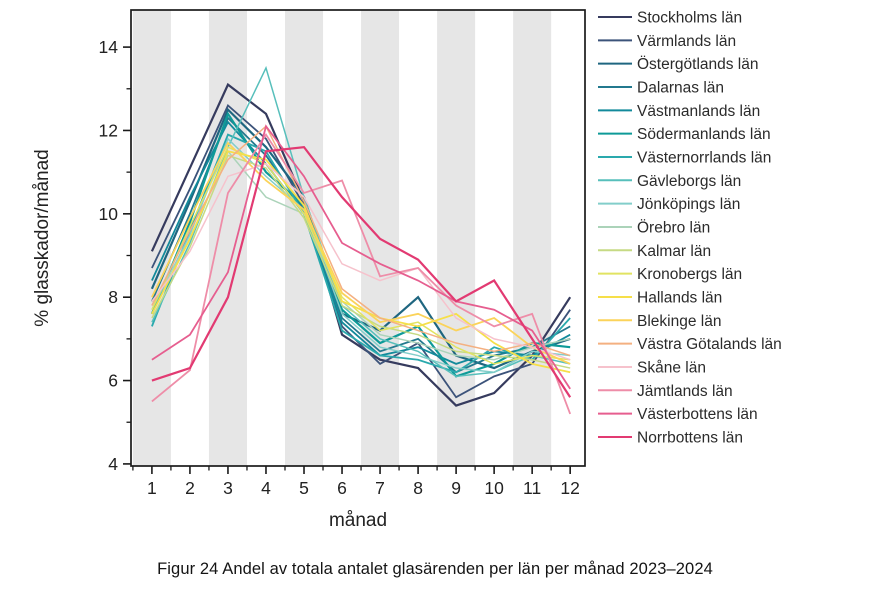  What do you see at coordinates (113, 464) in the screenshot?
I see `y-tick-label: 4` at bounding box center [113, 464].